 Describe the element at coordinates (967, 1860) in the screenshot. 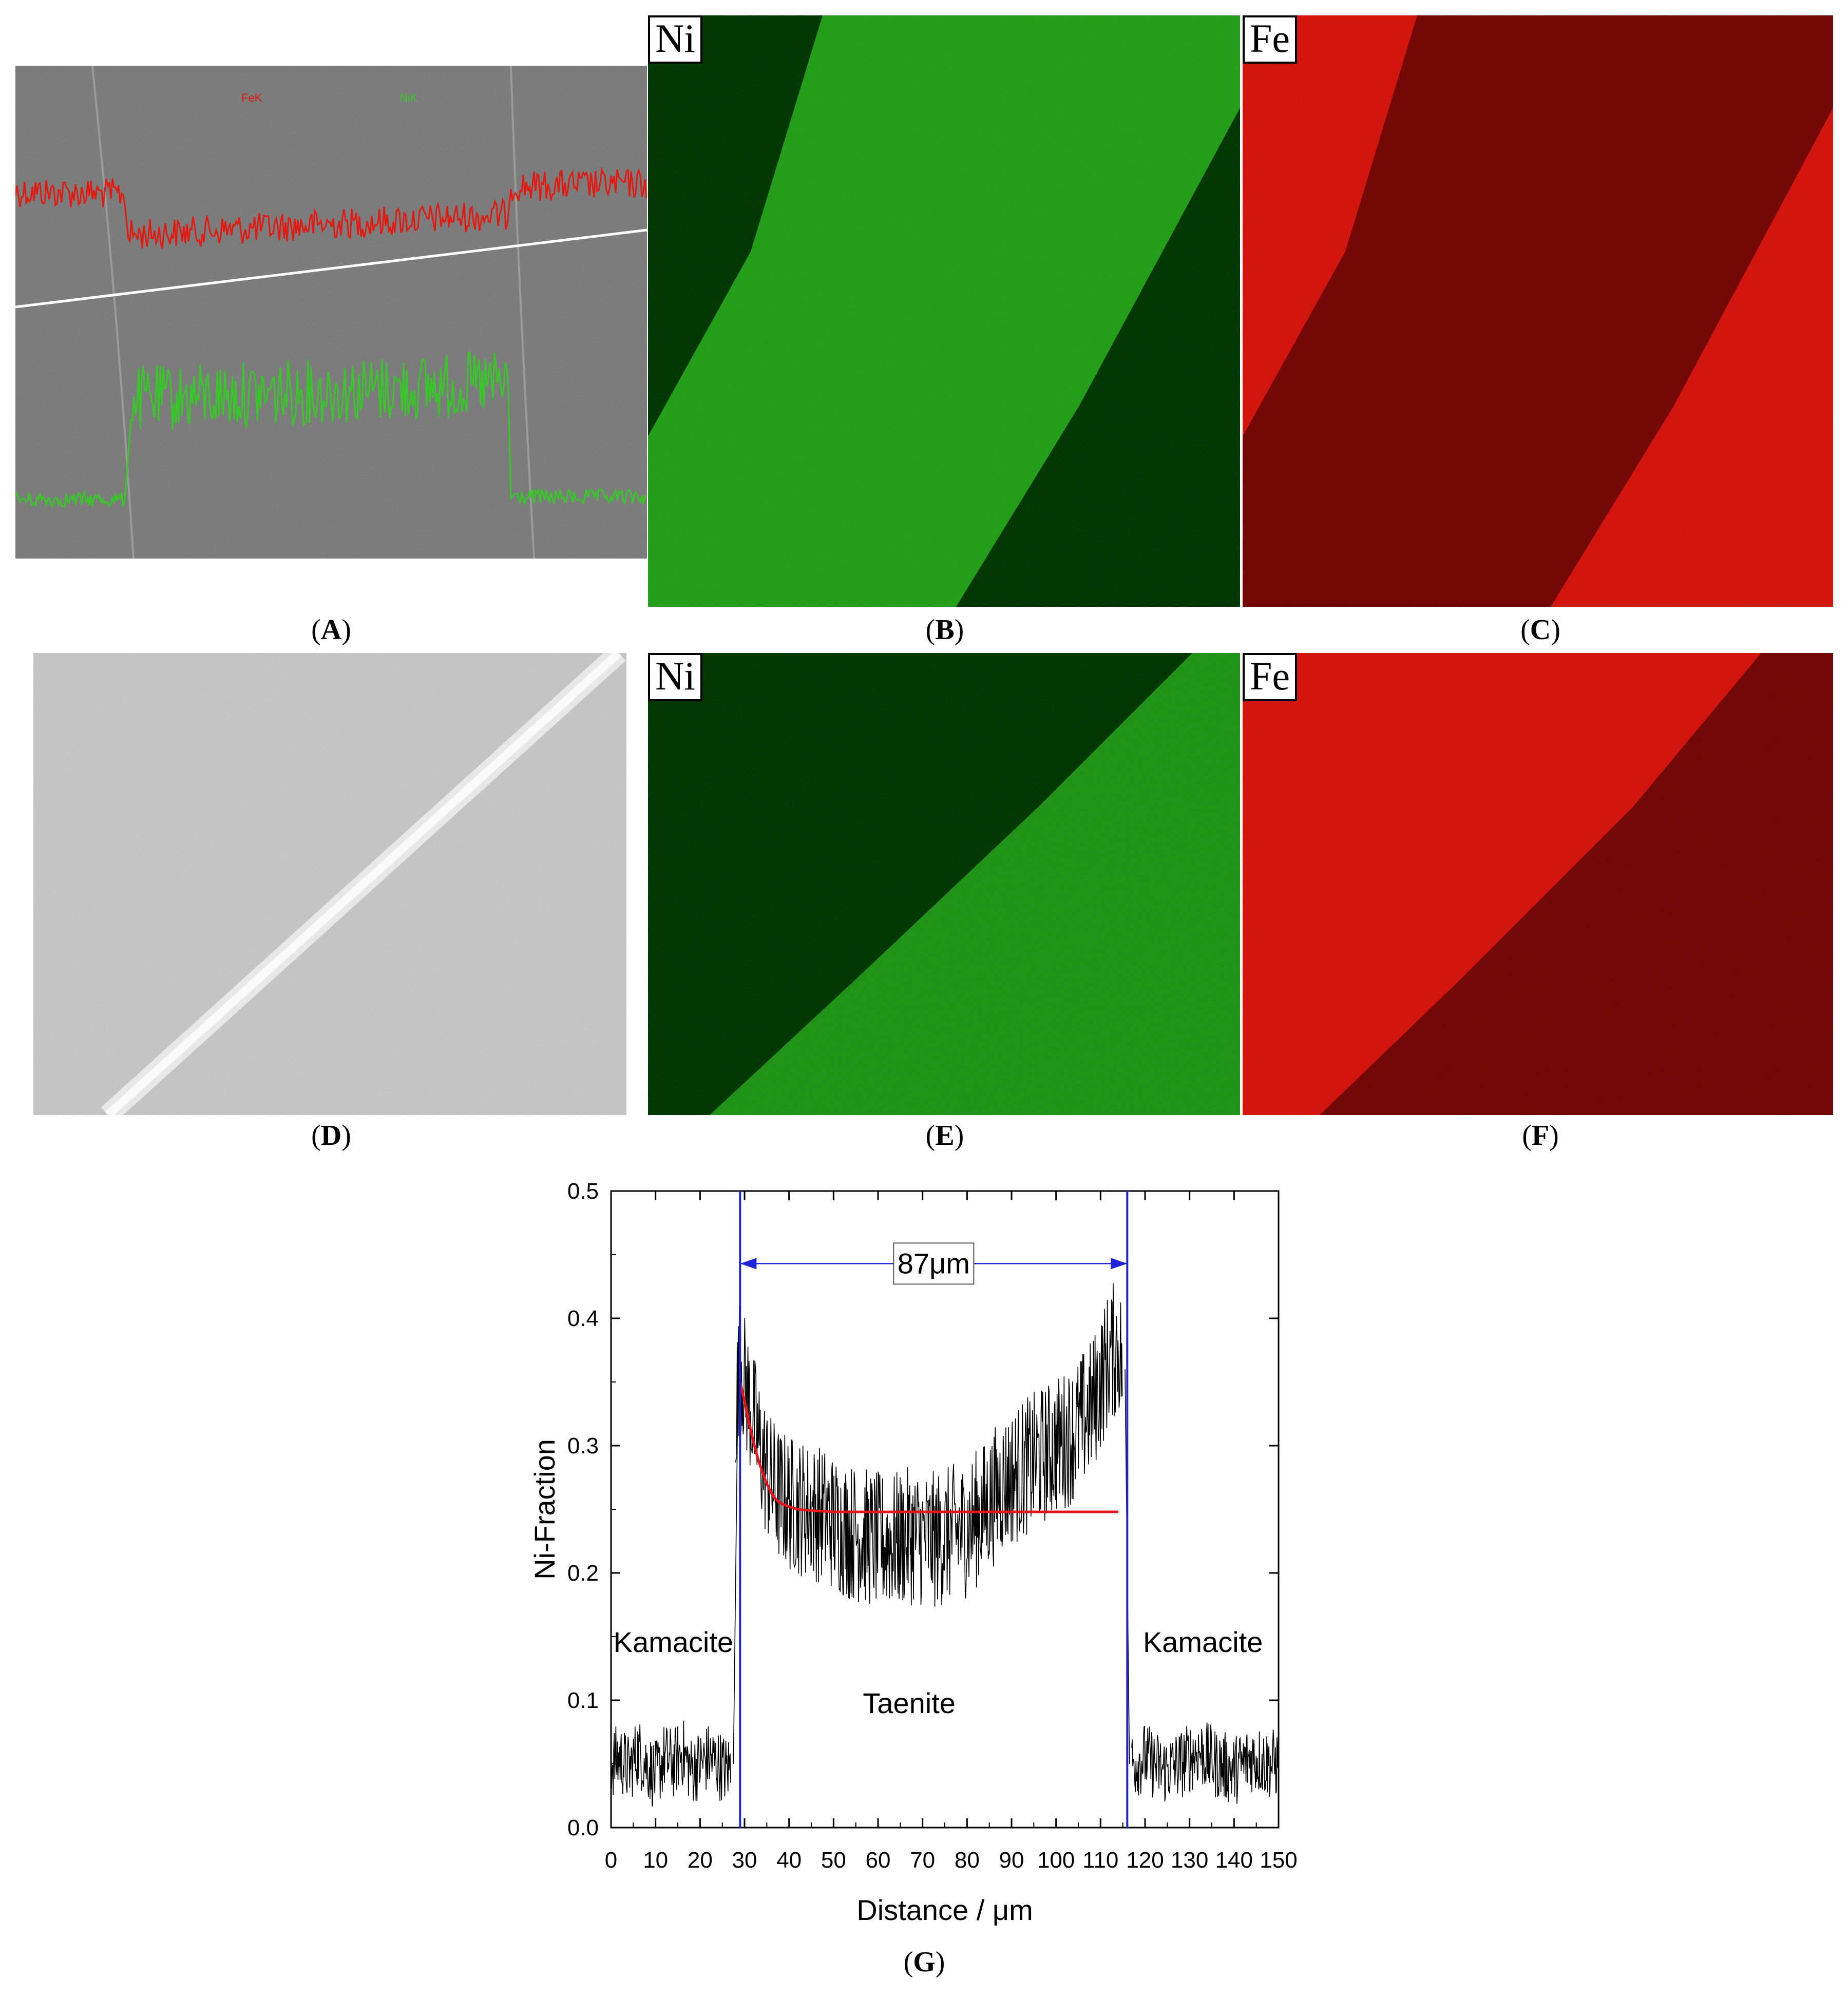

I see `x-tick-label: 80` at that location.